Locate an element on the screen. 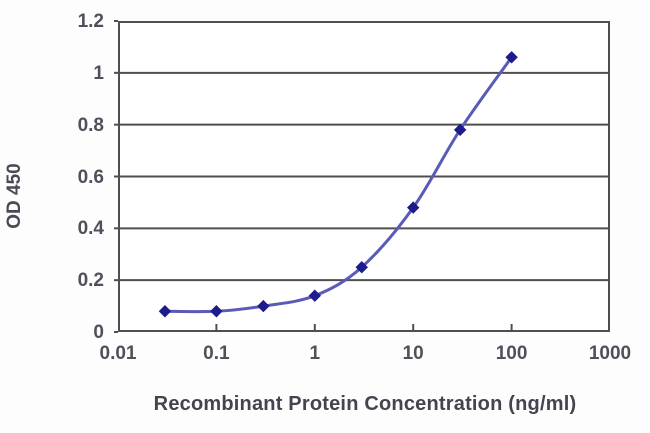  y-tick-label: 0.8 is located at coordinates (90, 125).